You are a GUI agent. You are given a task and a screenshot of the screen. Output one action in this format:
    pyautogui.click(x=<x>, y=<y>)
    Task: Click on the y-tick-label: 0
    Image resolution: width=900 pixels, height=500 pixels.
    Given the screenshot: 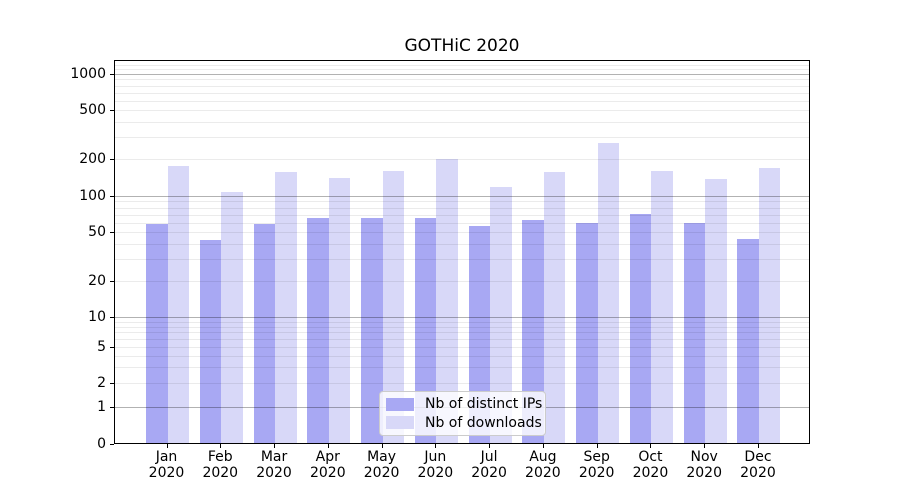 What is the action you would take?
    pyautogui.click(x=101, y=444)
    